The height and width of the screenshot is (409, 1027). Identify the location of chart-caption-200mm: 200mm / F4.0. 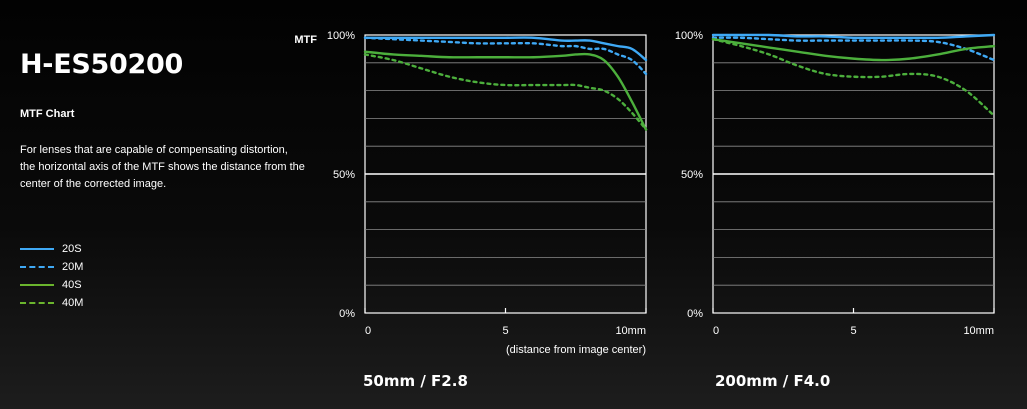
(773, 381).